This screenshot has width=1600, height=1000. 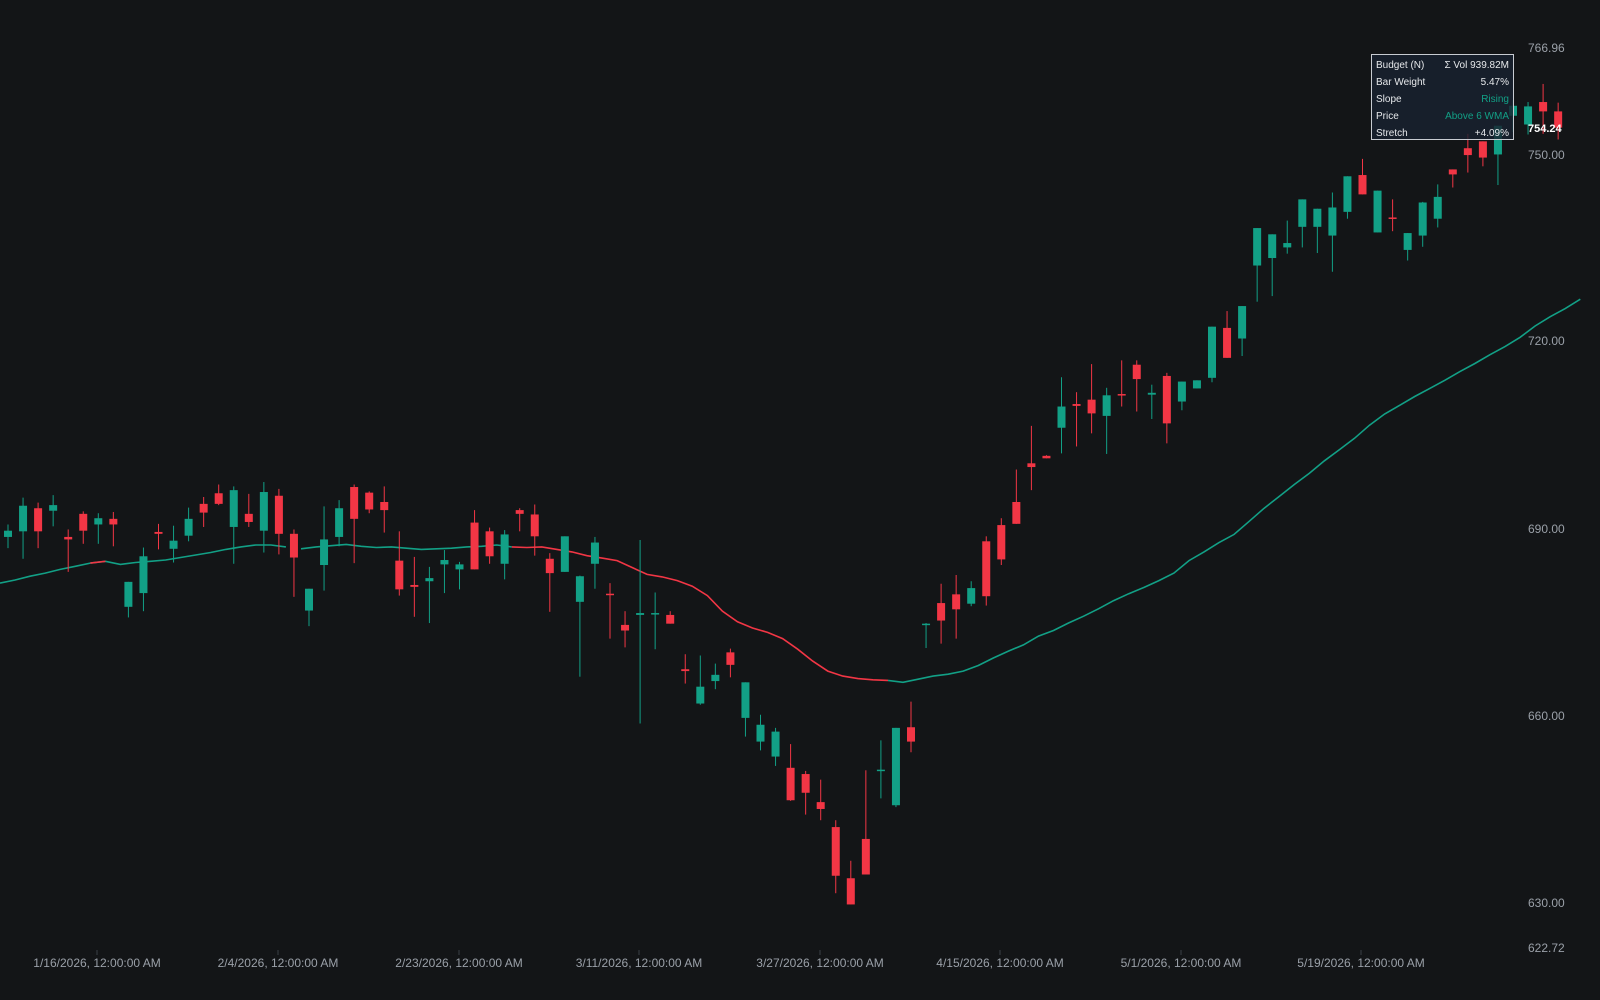 I want to click on x-tick-label: 5/1/2026, 12:00:00 AM, so click(x=1181, y=963).